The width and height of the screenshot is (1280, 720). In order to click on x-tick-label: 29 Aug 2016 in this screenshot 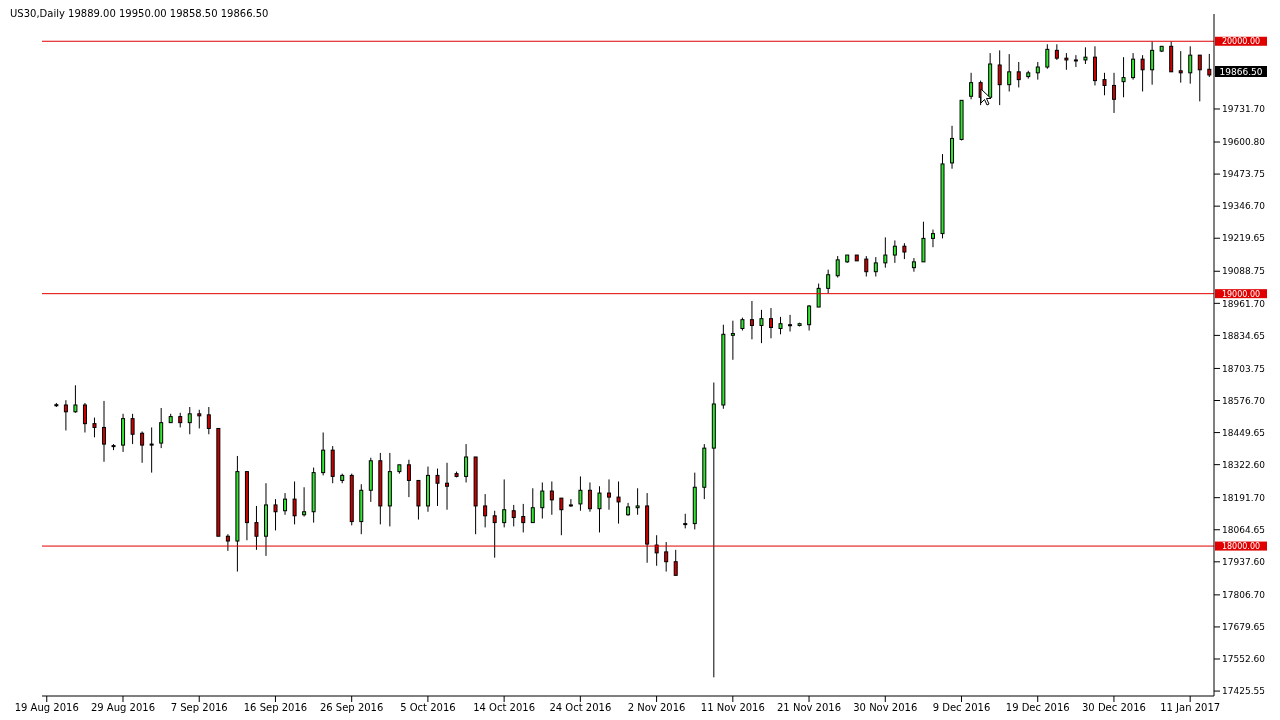, I will do `click(123, 708)`.